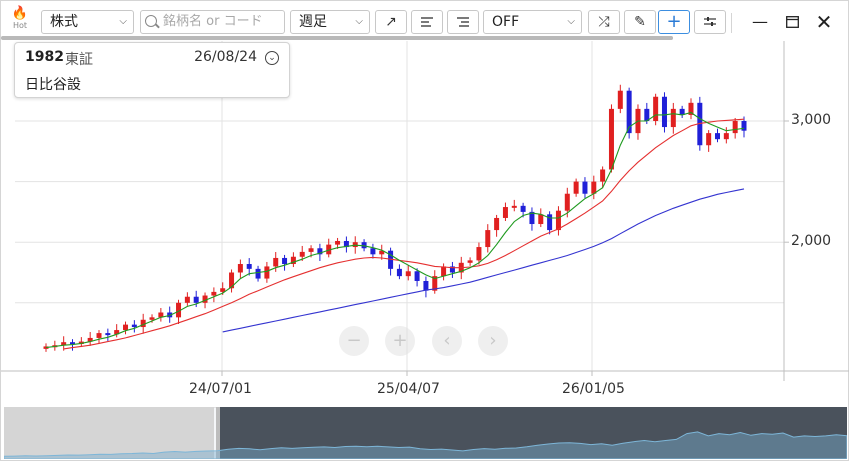  I want to click on zoom-out-icon: −, so click(354, 340).